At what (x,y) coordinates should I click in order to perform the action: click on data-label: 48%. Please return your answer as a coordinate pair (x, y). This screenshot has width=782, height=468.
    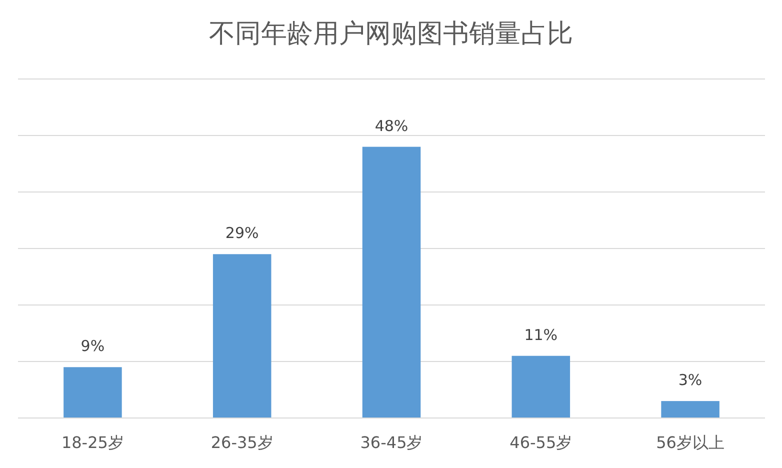
    Looking at the image, I should click on (391, 125).